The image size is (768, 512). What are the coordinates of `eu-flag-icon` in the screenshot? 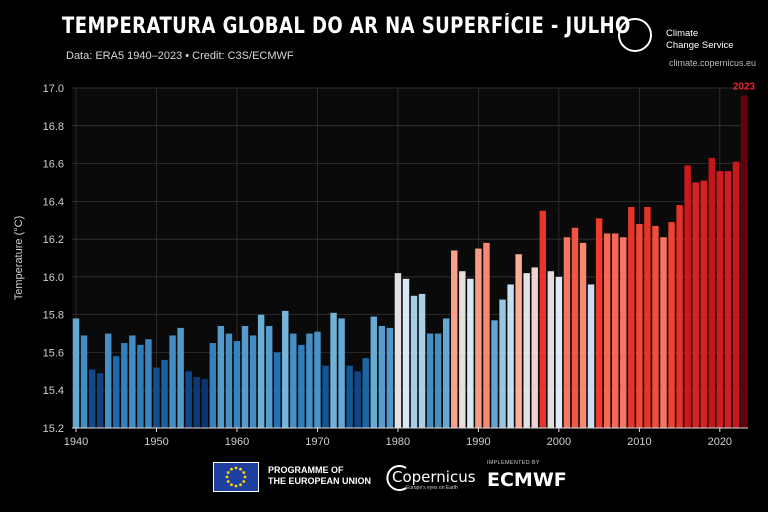 It's located at (236, 477).